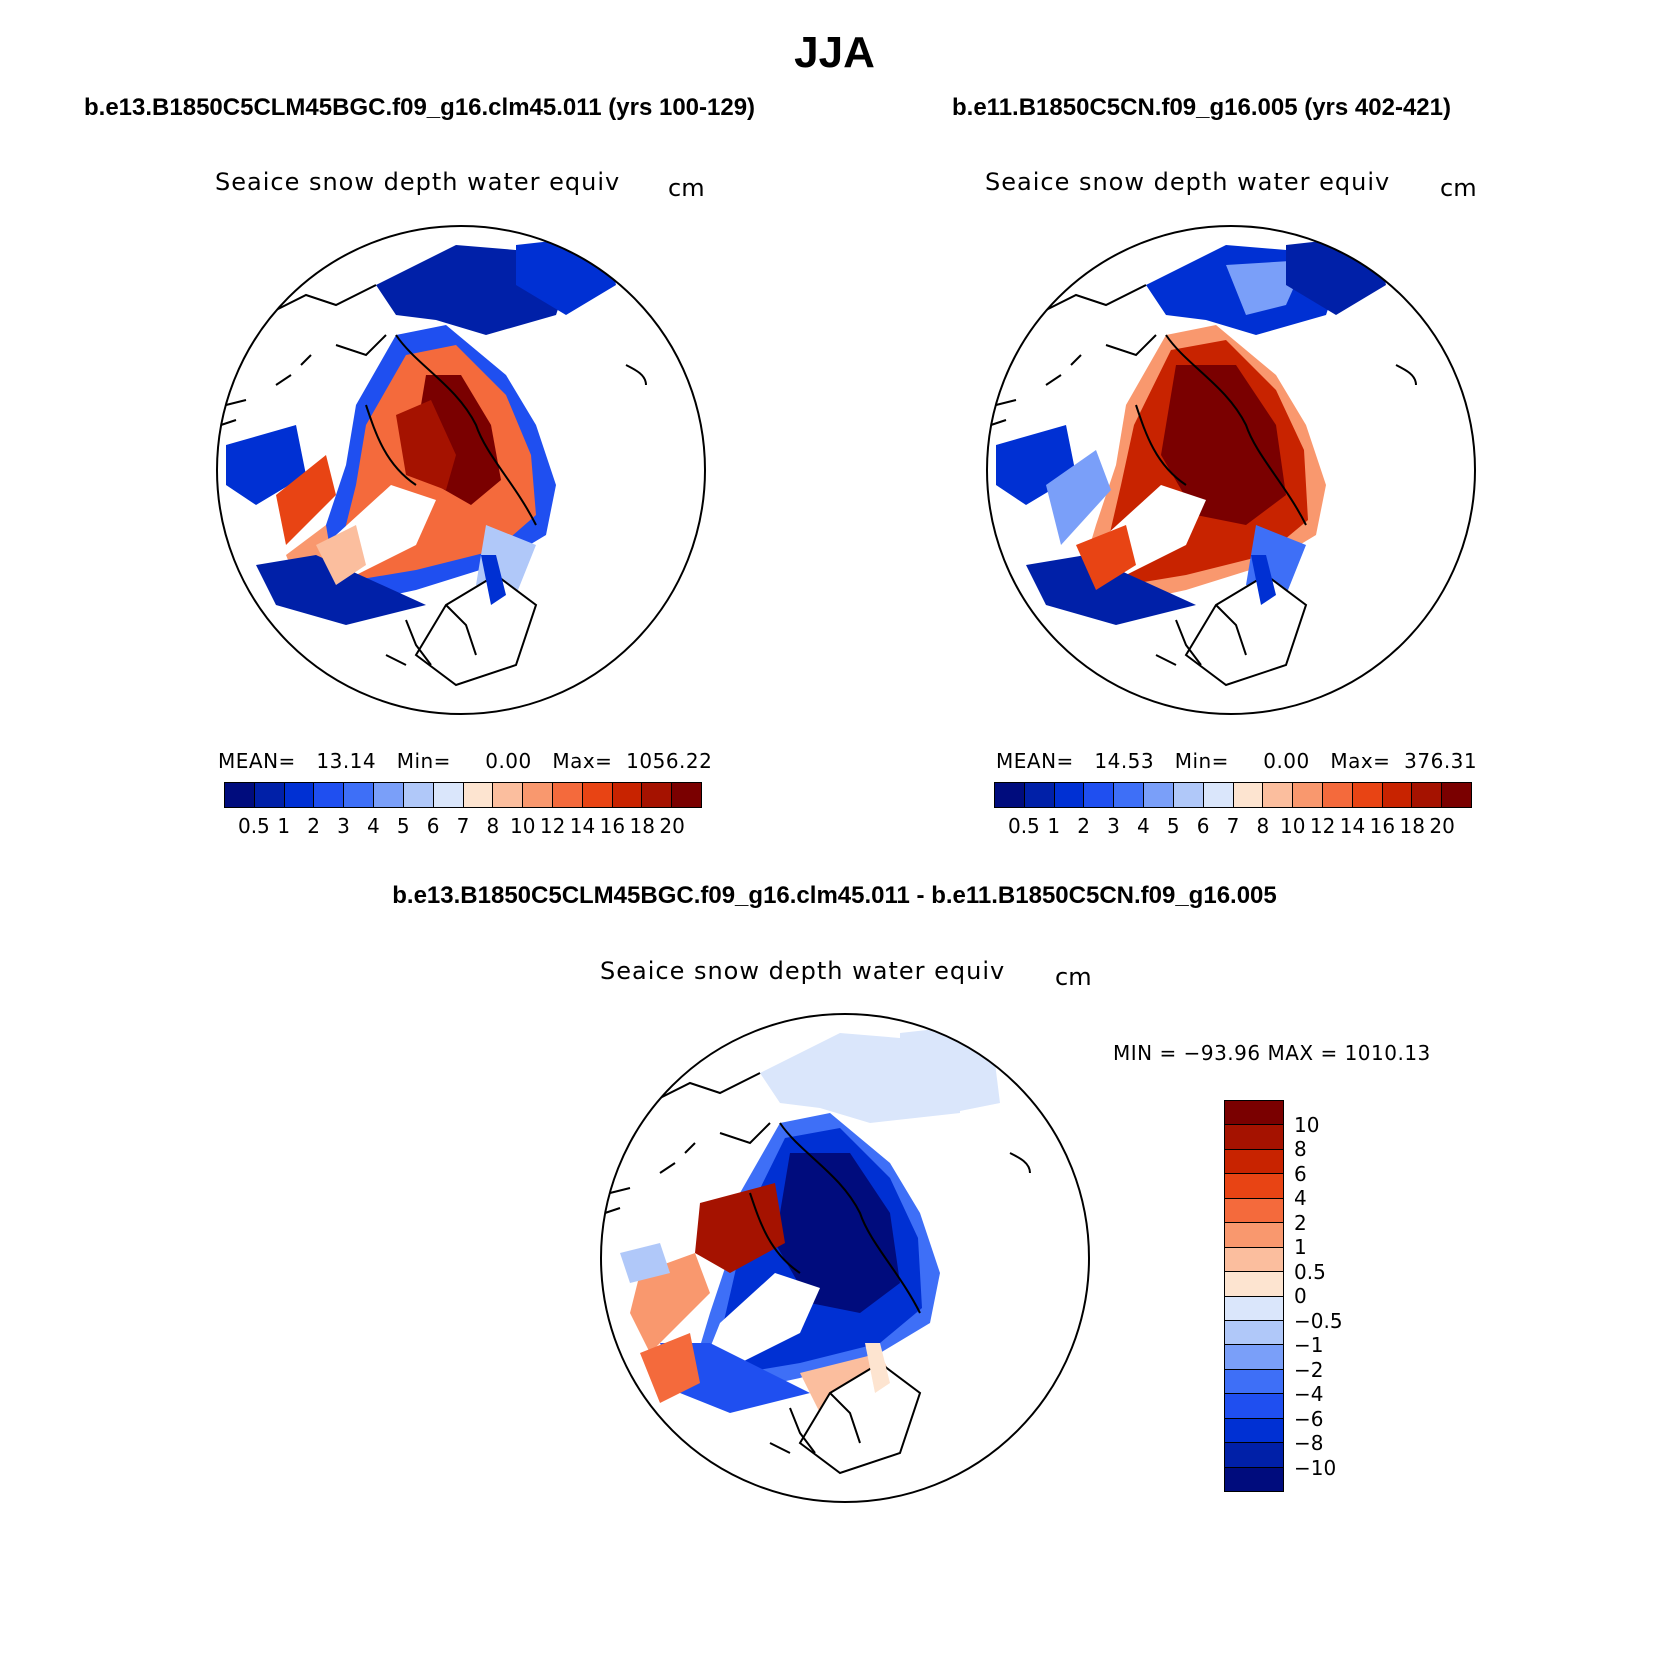 The image size is (1669, 1666). Describe the element at coordinates (877, 1368) in the screenshot. I see `diff-baltic-snow` at that location.